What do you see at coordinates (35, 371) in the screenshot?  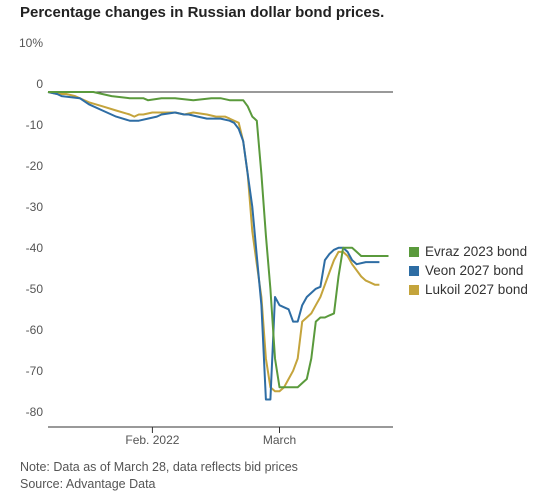 I see `y-tick-label: -70` at bounding box center [35, 371].